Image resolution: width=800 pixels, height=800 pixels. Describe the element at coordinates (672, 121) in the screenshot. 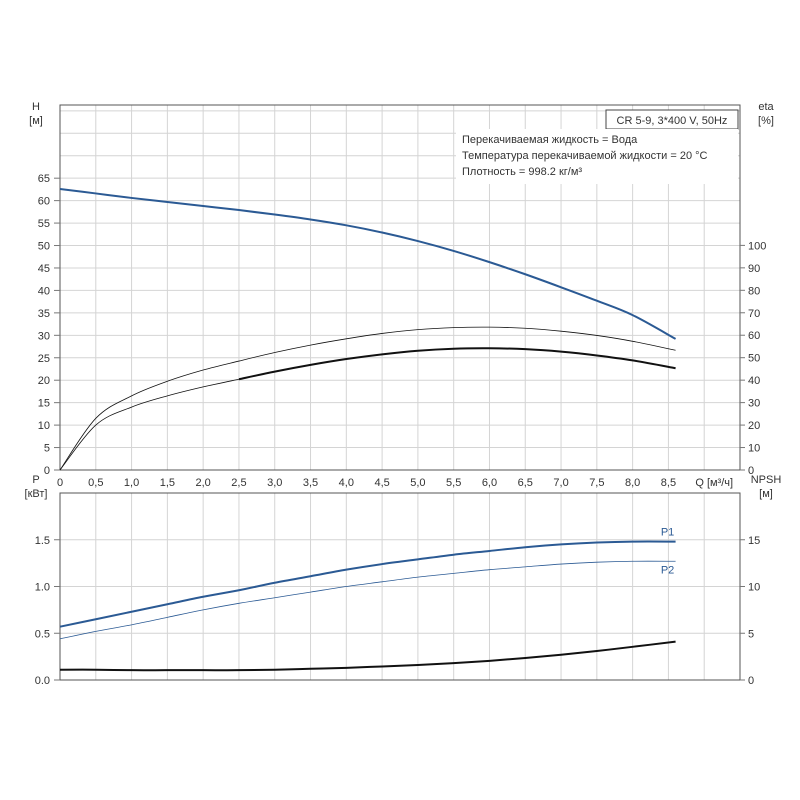

I see `title-text: CR 5-9, 3*400 V, 50Hz` at that location.